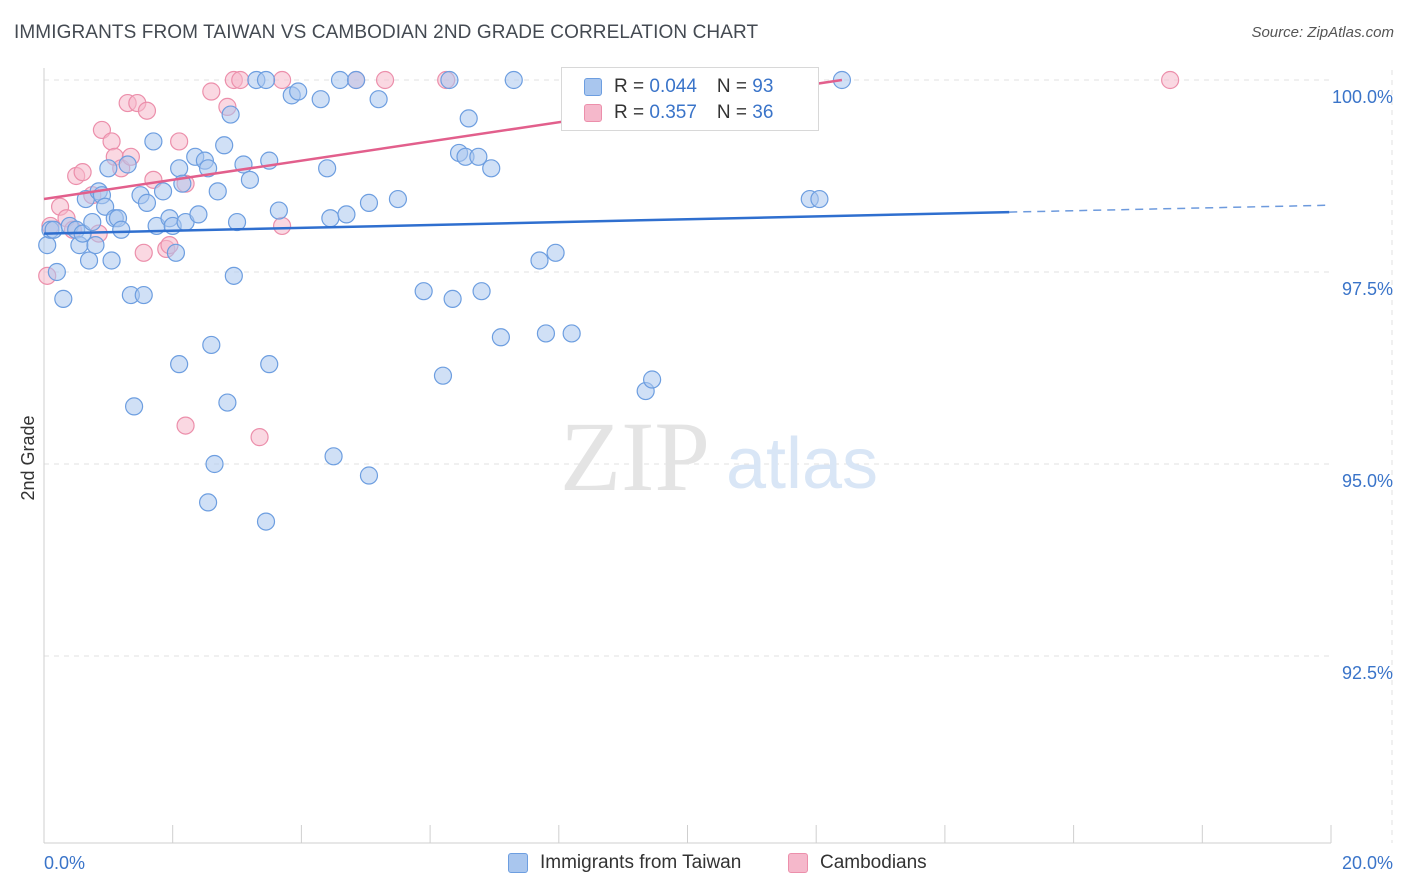 This screenshot has height=892, width=1406. Describe the element at coordinates (678, 87) in the screenshot. I see `legend-row-taiwan: R = 0.044 N = 93` at that location.